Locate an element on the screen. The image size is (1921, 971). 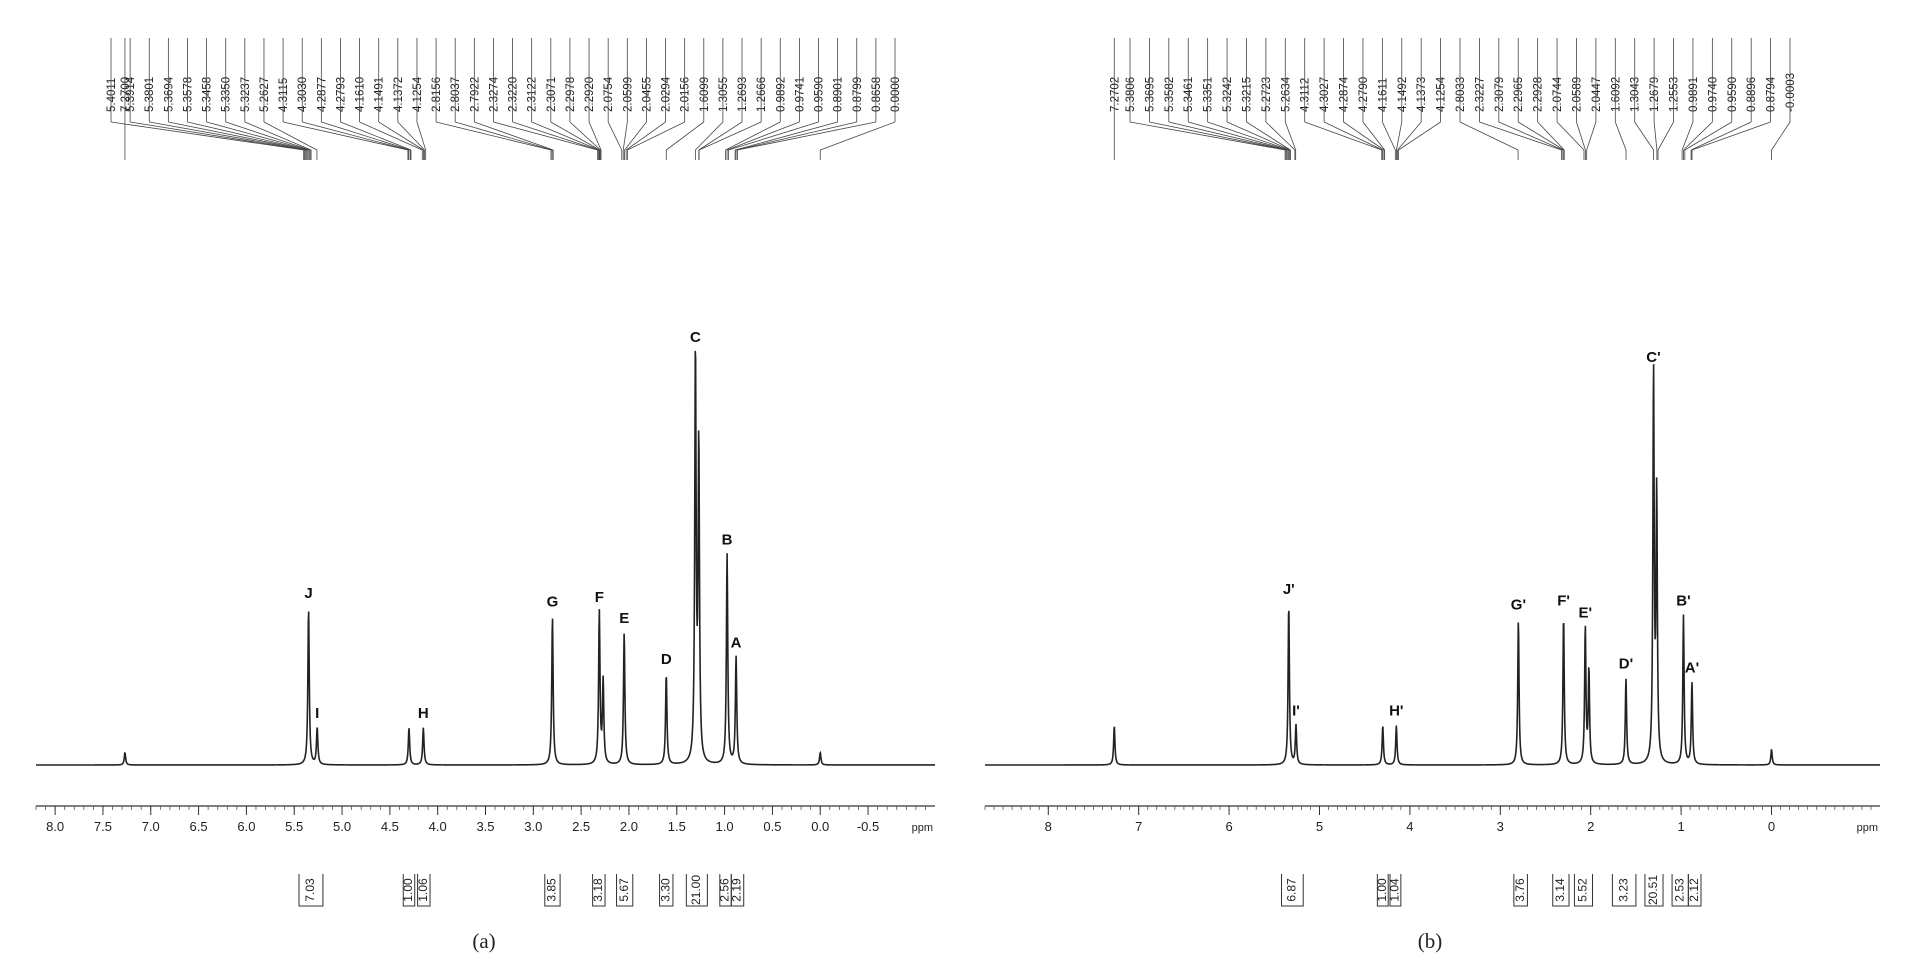
peak-label: F is located at coordinates (599, 597).